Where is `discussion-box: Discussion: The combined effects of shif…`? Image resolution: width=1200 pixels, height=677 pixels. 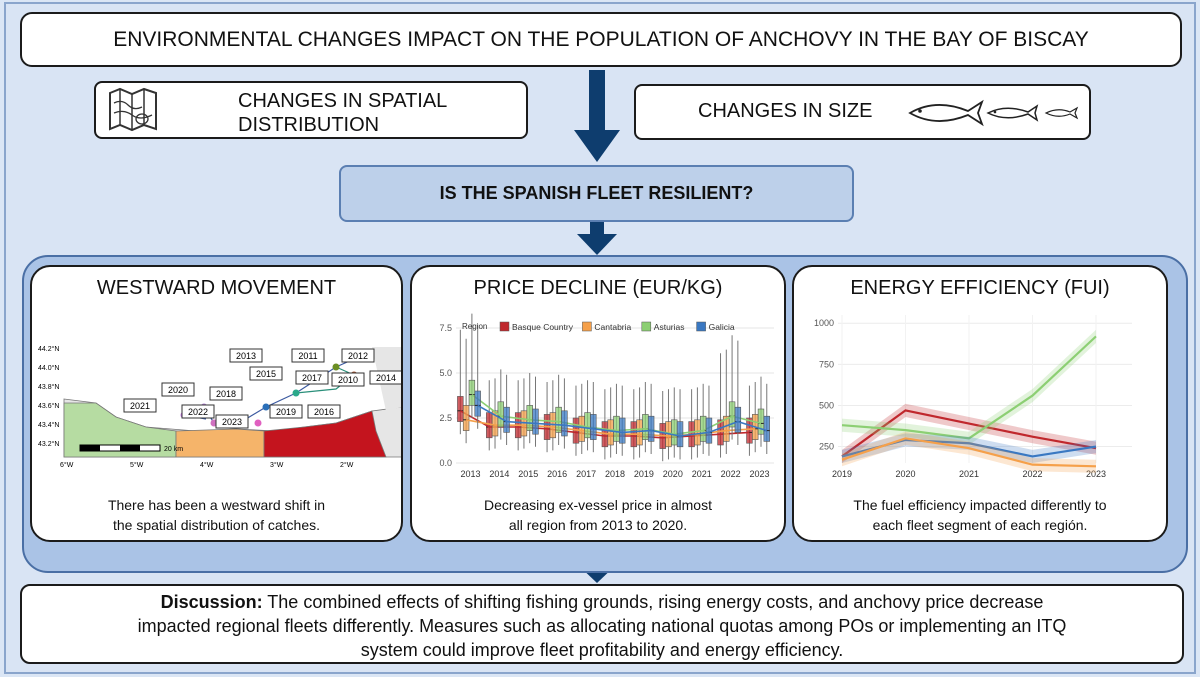 discussion-box: Discussion: The combined effects of shif… is located at coordinates (602, 624).